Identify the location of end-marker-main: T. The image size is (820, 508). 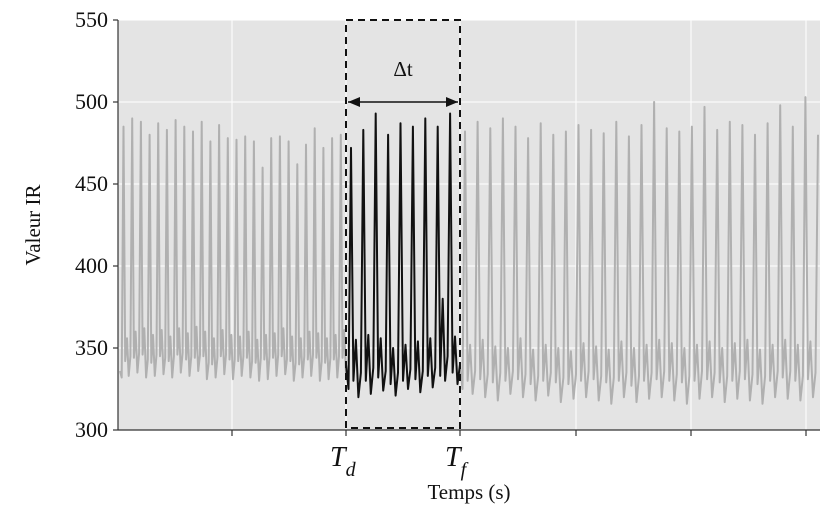
(454, 457).